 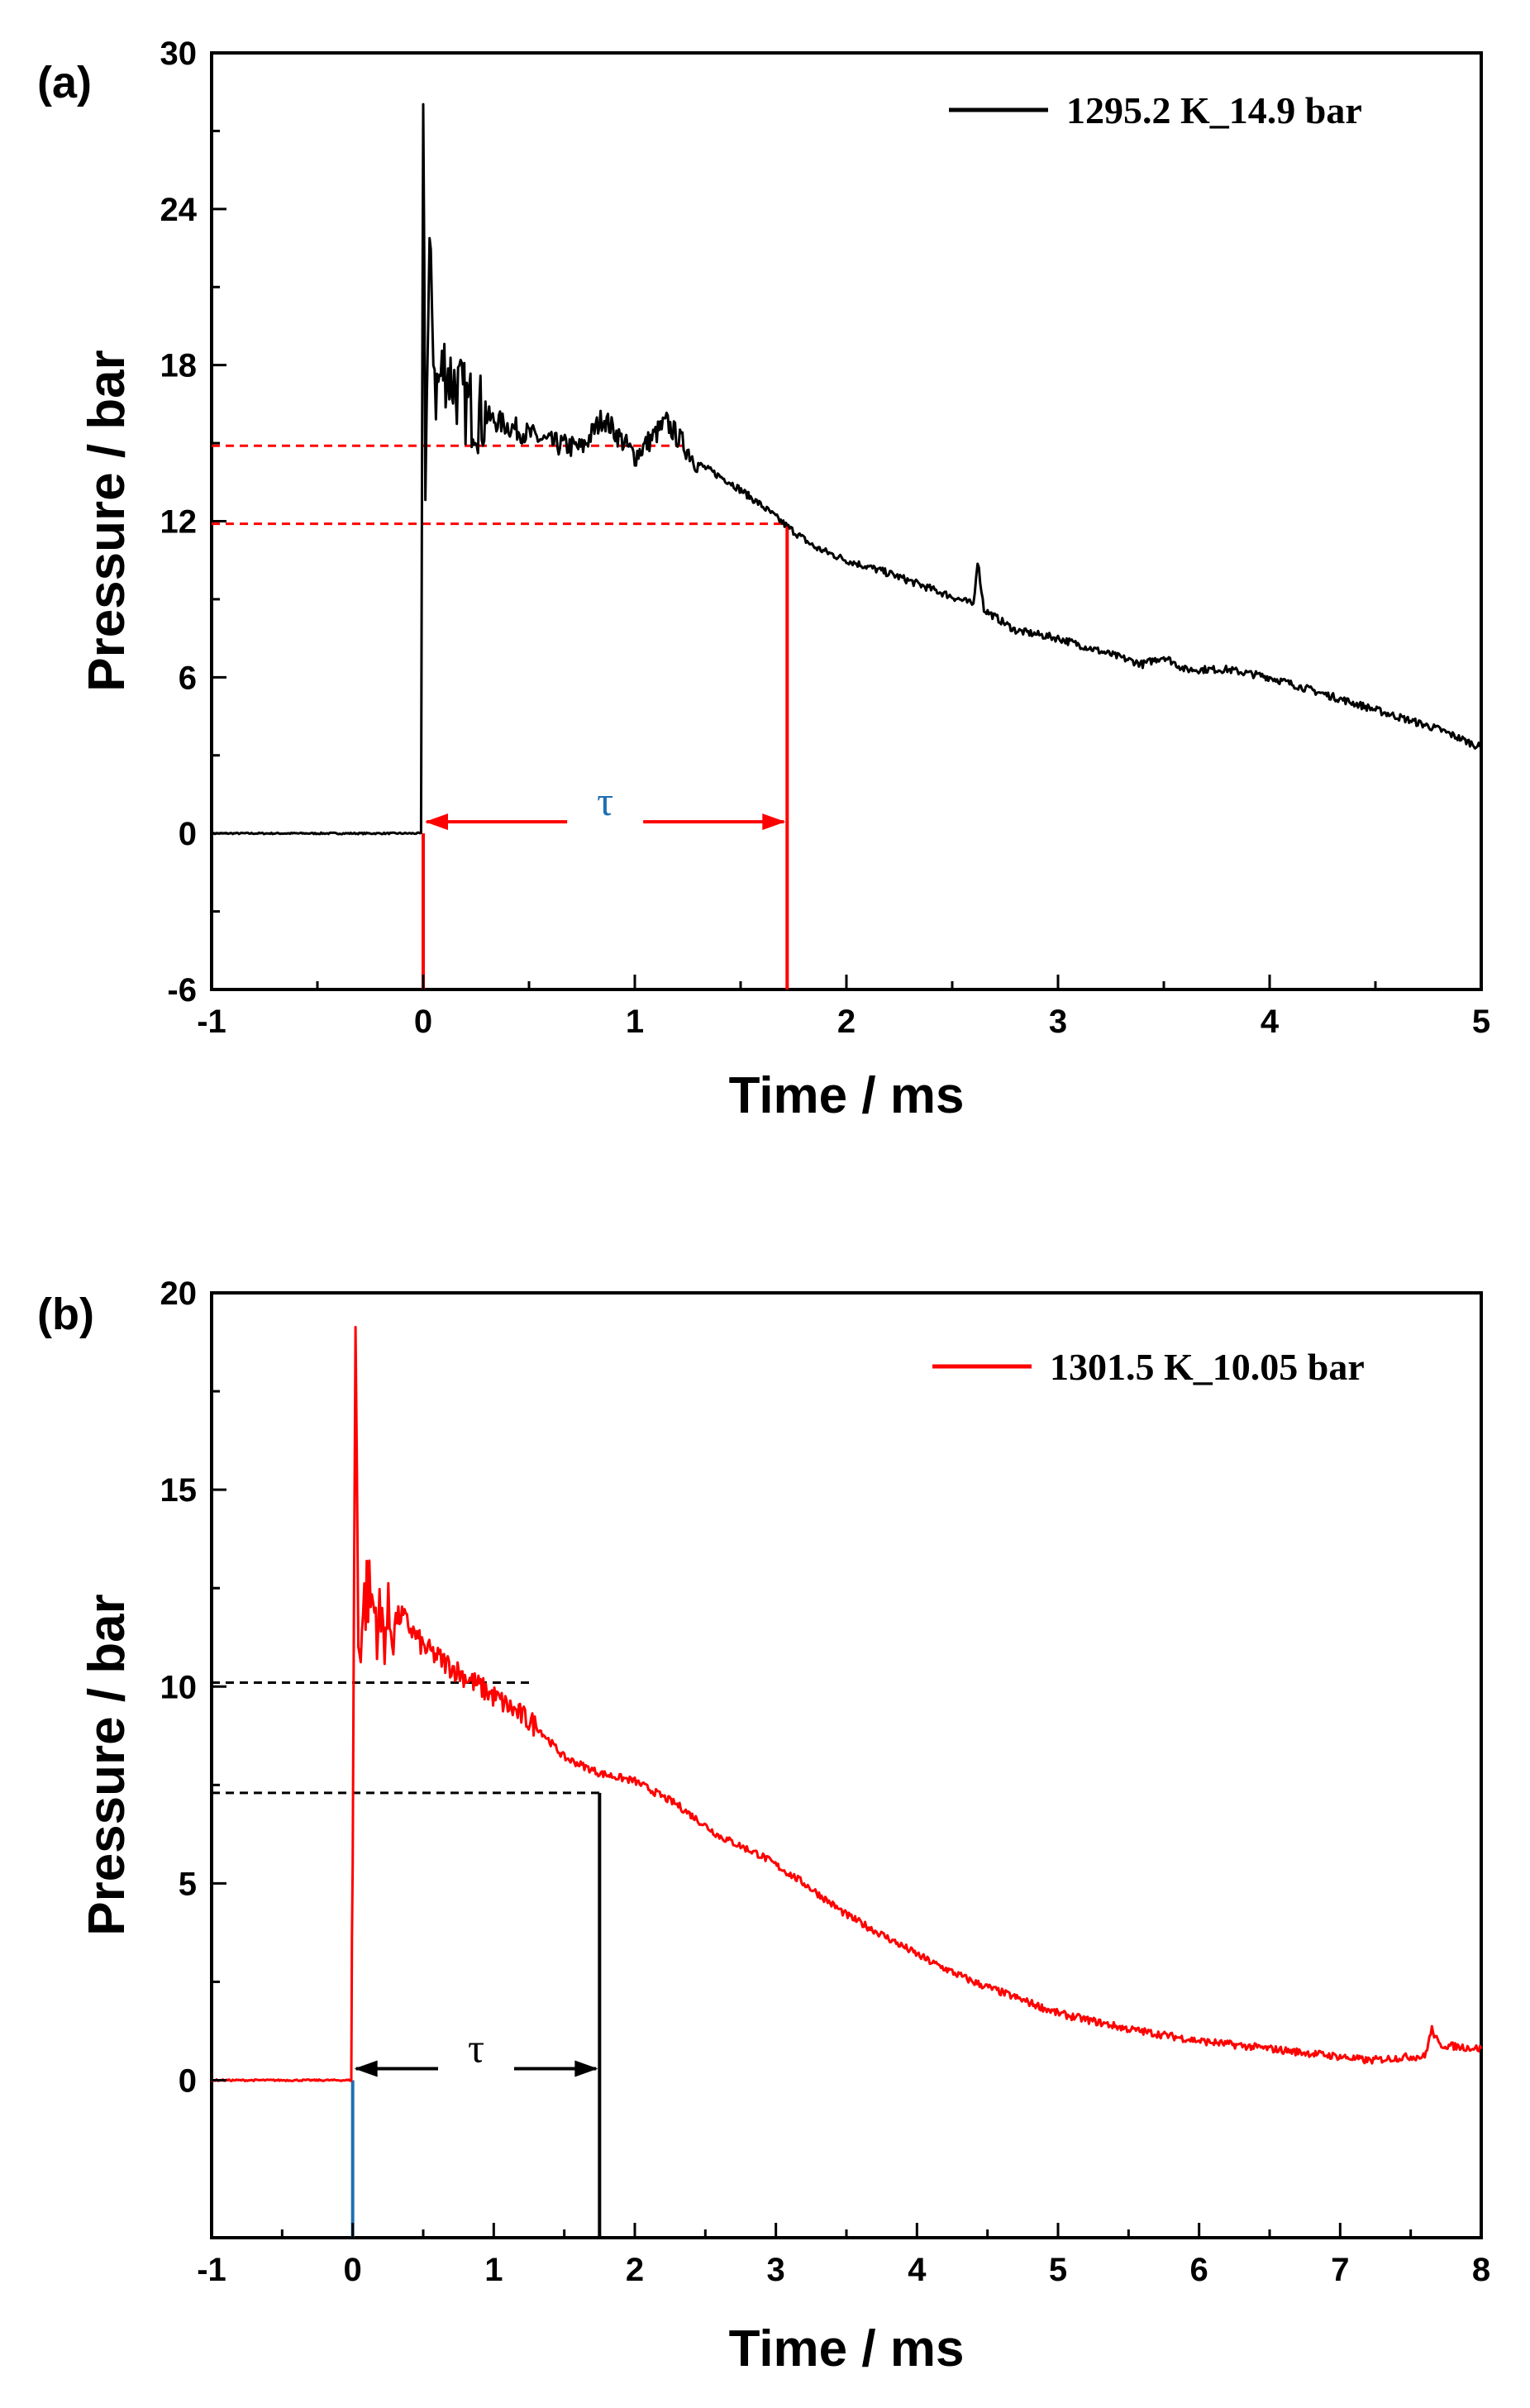 What do you see at coordinates (605, 801) in the screenshot?
I see `tau-label-a: τ` at bounding box center [605, 801].